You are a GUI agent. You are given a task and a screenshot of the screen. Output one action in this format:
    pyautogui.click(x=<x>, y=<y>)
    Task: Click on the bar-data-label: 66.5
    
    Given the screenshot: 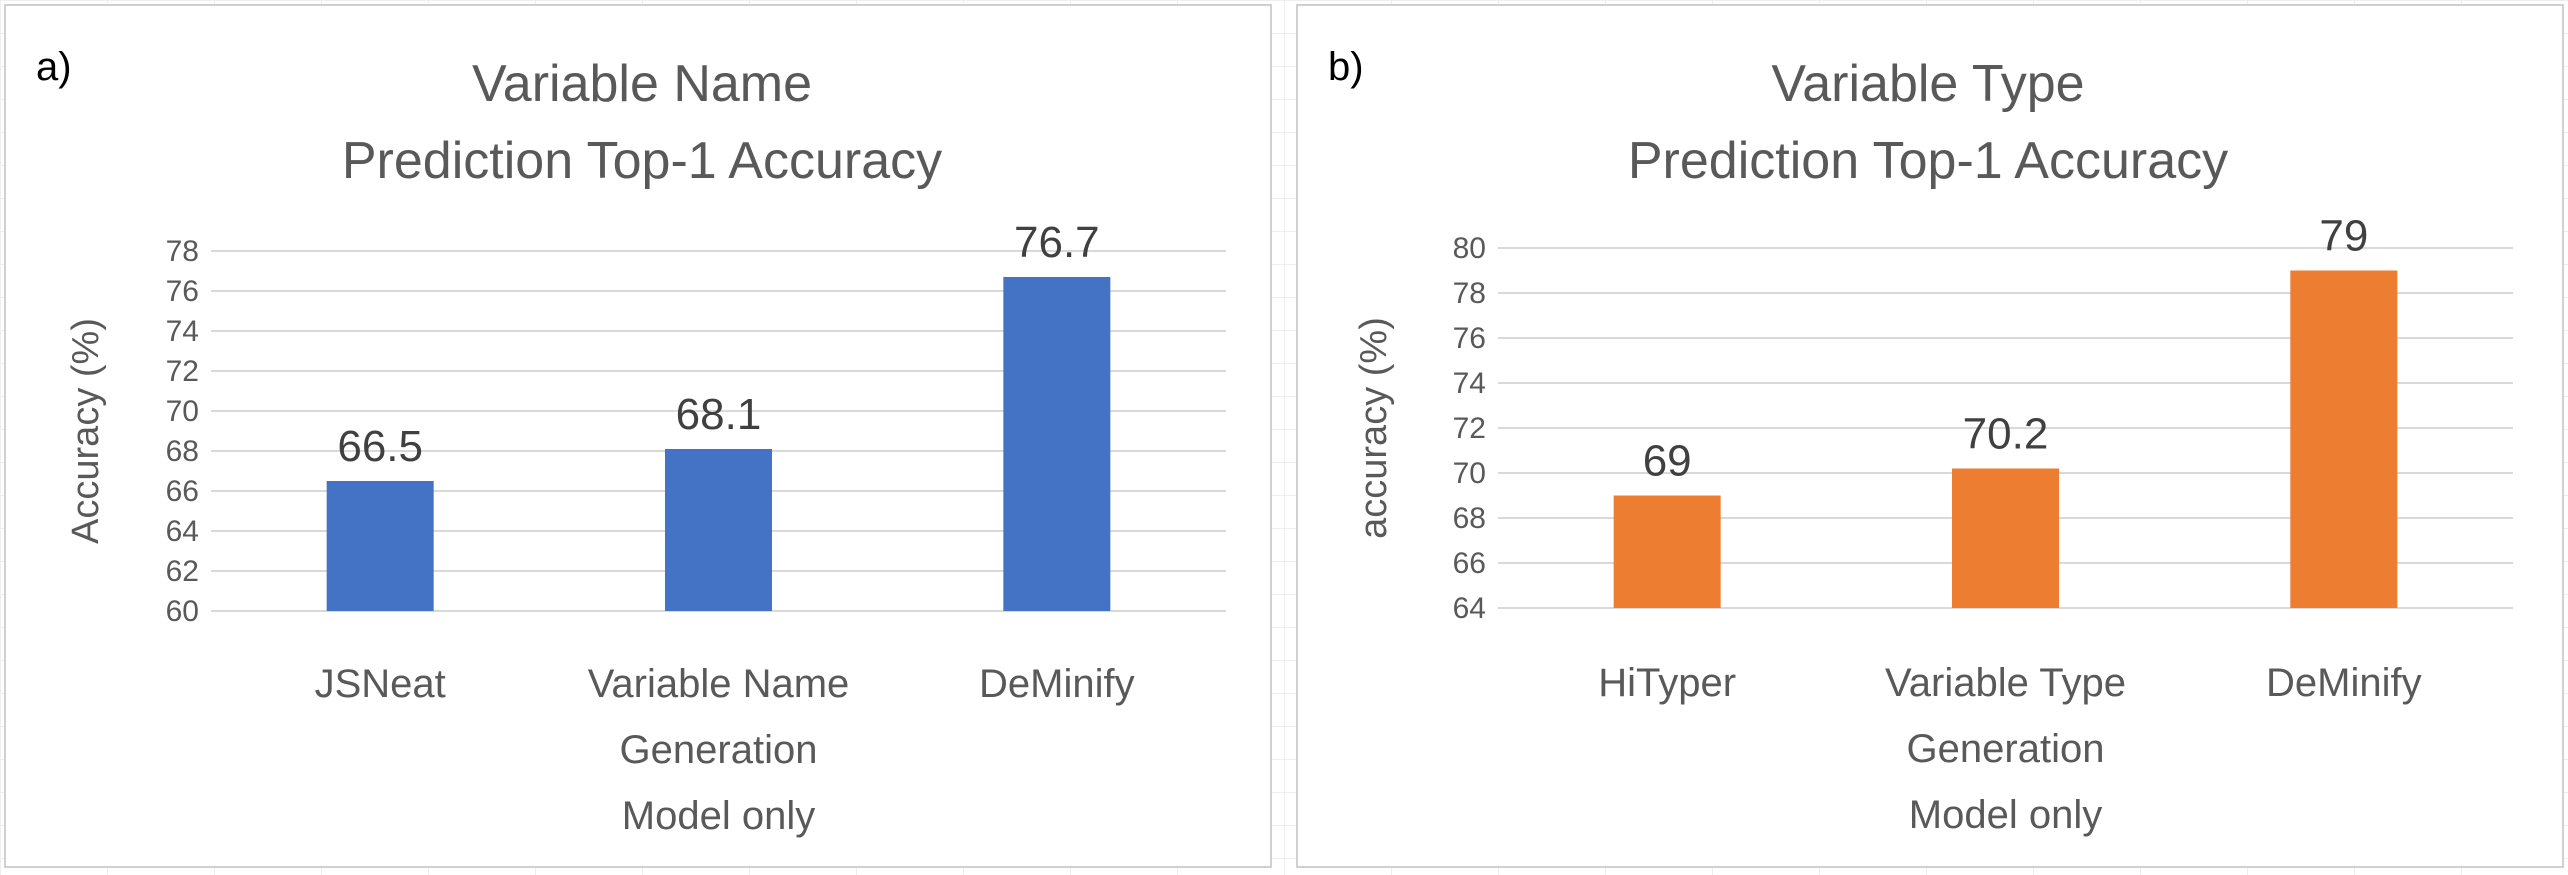 What is the action you would take?
    pyautogui.click(x=380, y=446)
    